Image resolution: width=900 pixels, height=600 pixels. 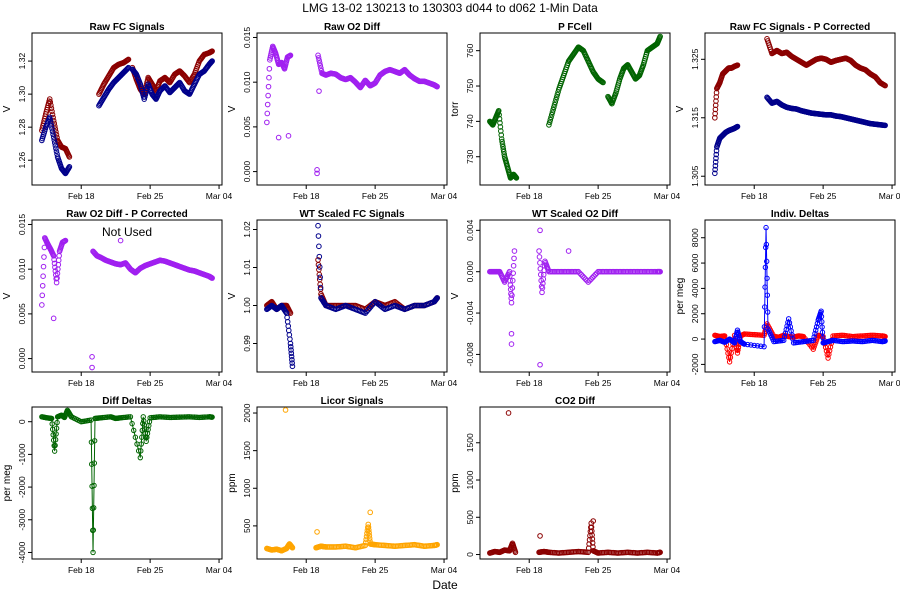 What do you see at coordinates (695, 237) in the screenshot?
I see `y-tick-label: 8000` at bounding box center [695, 237].